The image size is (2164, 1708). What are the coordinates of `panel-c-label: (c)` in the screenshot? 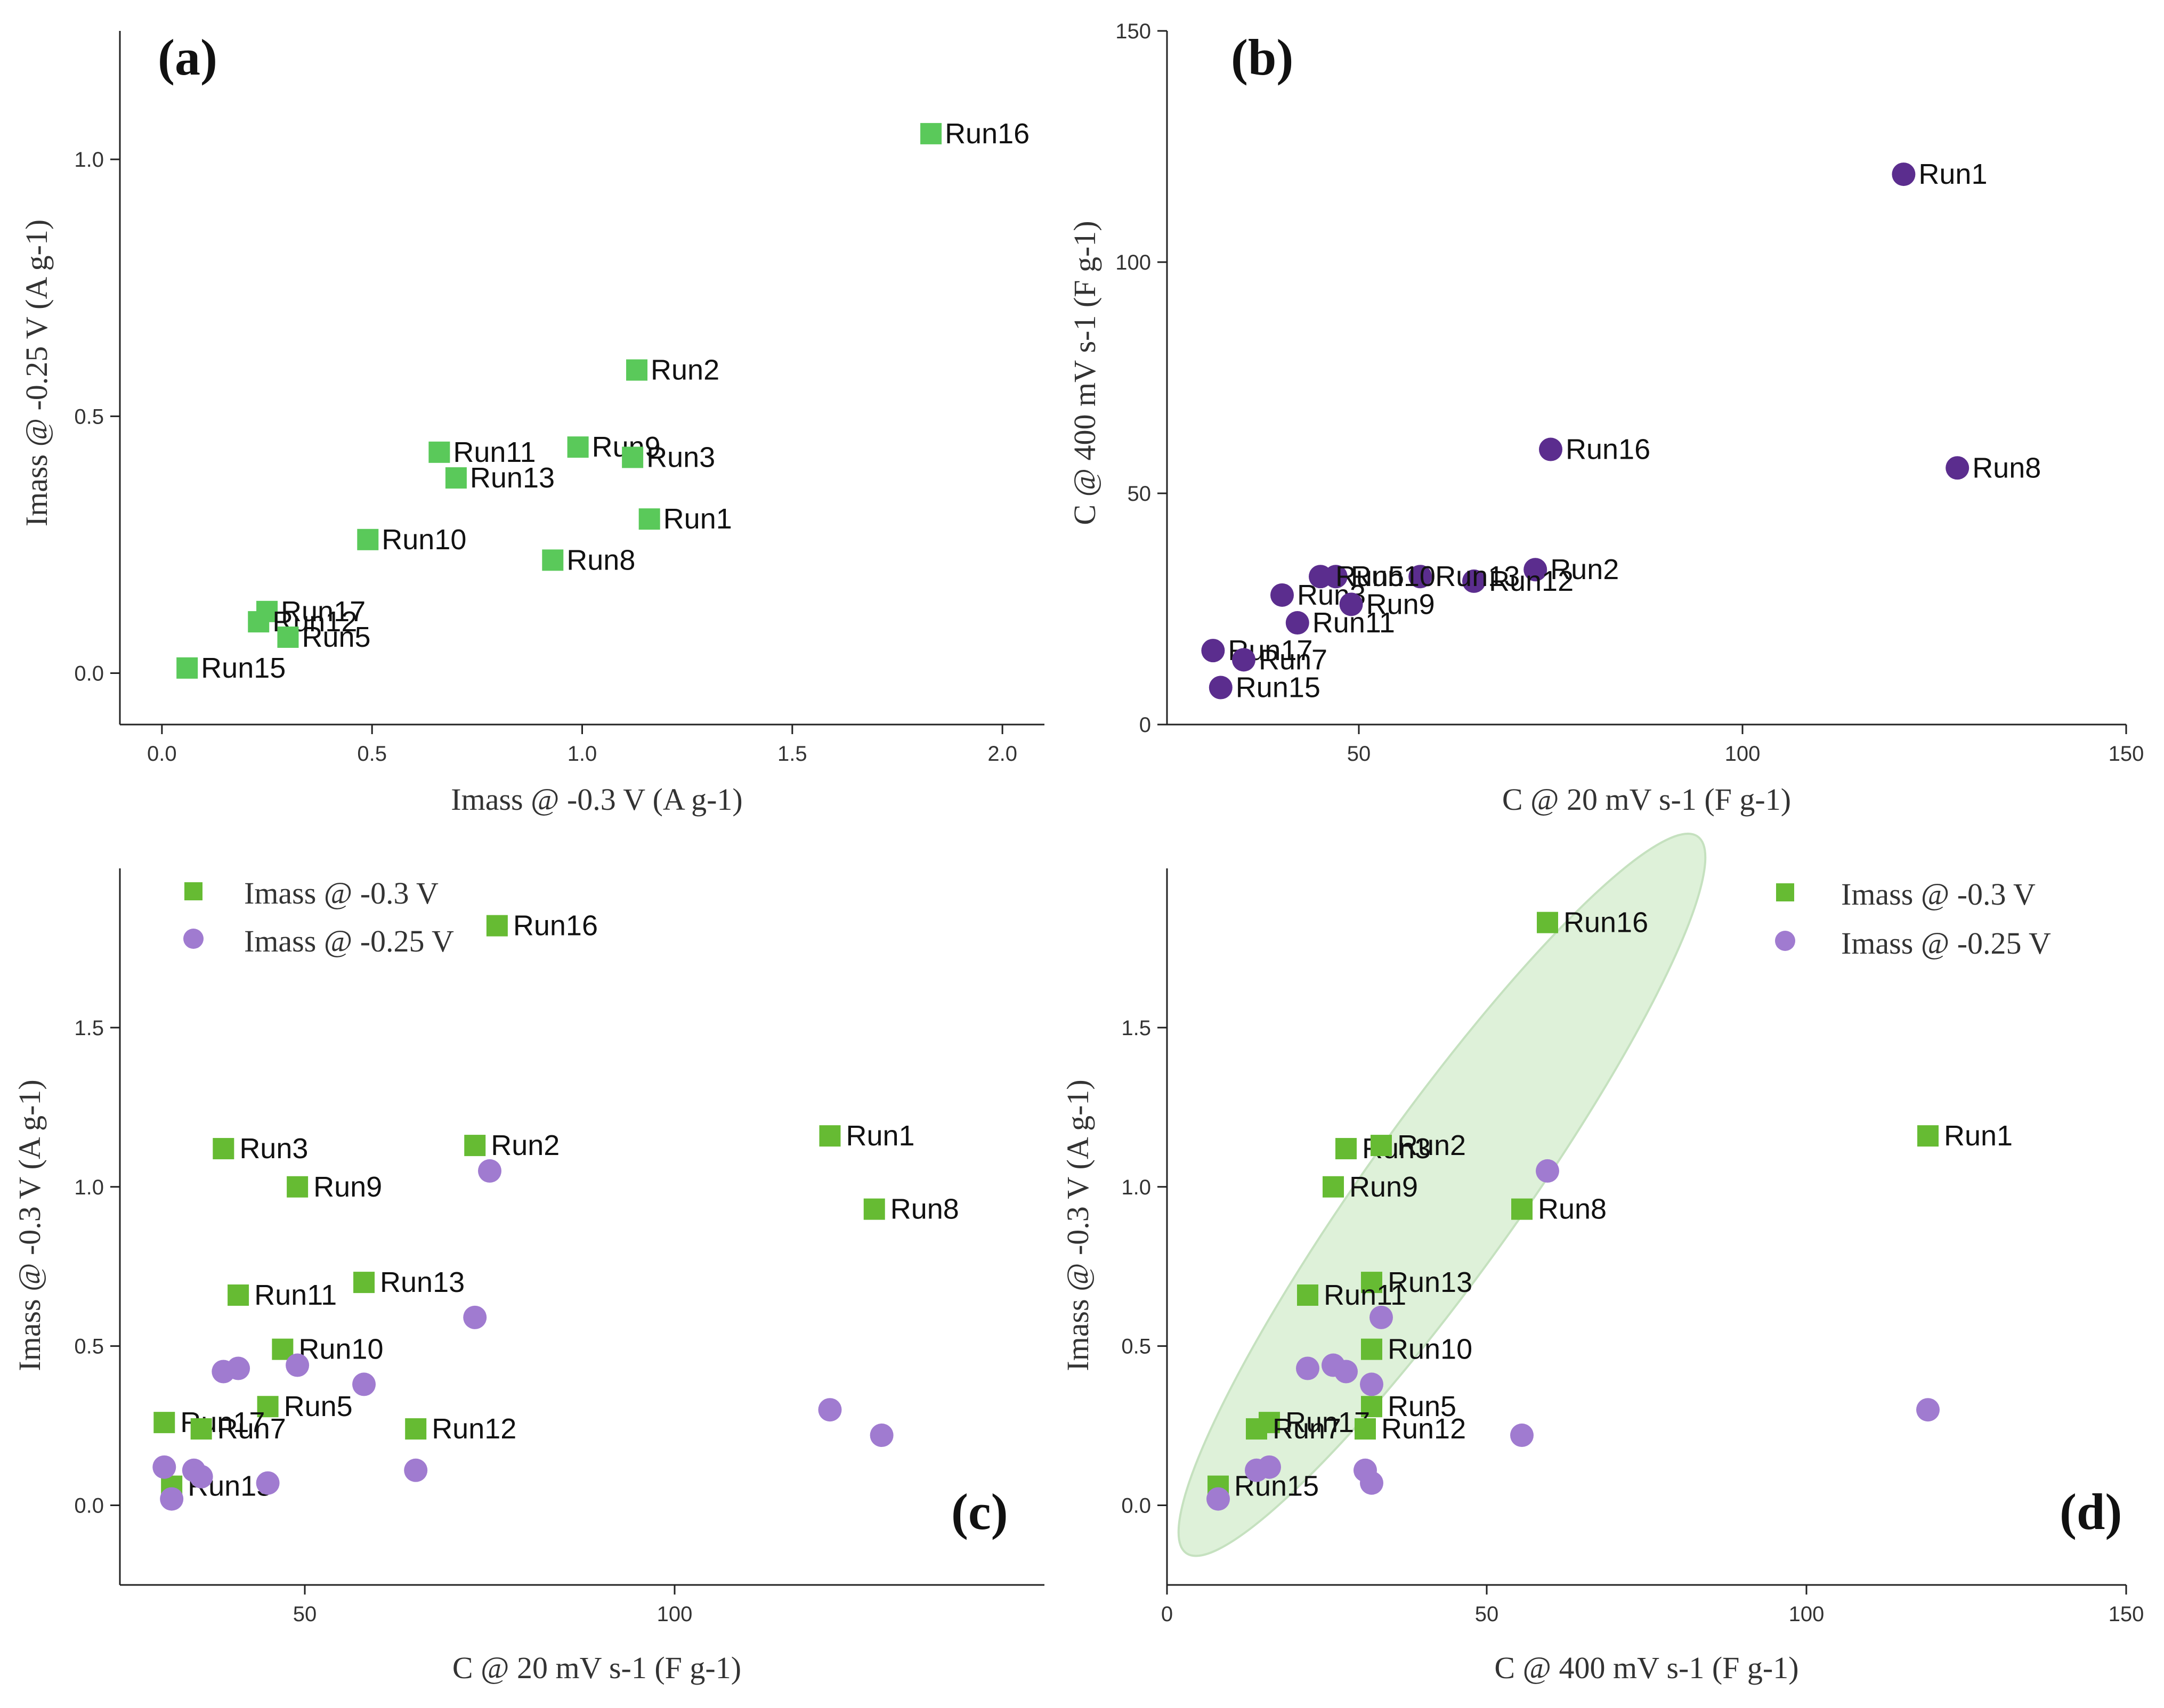 It's located at (979, 1512).